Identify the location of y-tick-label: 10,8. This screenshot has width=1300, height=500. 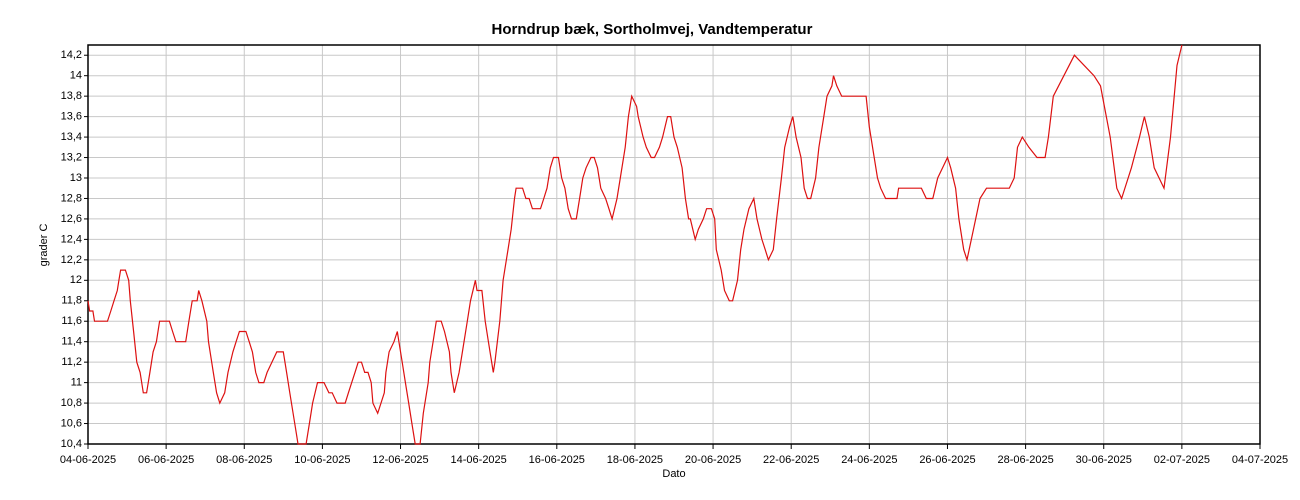
(71, 403).